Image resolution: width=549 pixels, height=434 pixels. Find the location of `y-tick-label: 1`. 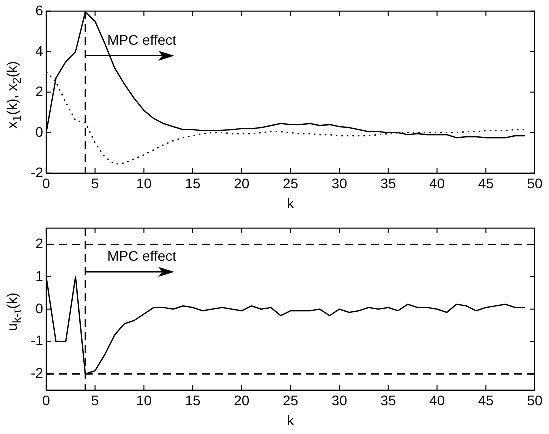

y-tick-label: 1 is located at coordinates (40, 276).